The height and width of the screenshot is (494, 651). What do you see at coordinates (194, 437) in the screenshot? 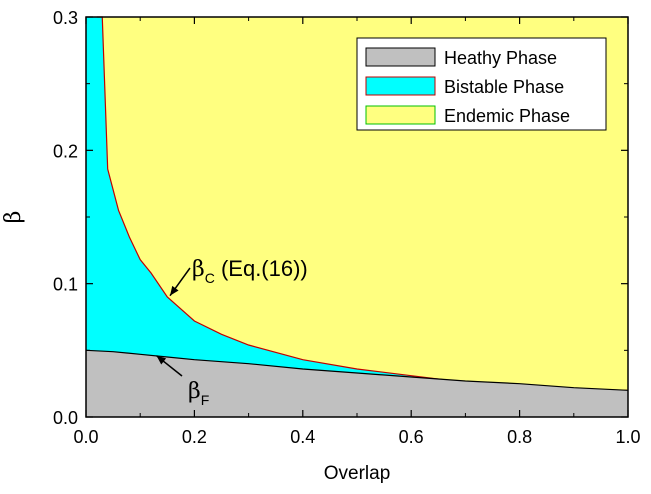
I see `x-tick-label: 0.2` at bounding box center [194, 437].